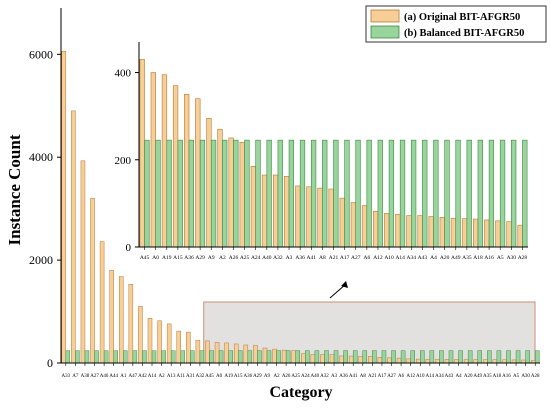 The width and height of the screenshot is (550, 411). Describe the element at coordinates (523, 258) in the screenshot. I see `inset-x-tick-label: A28` at that location.